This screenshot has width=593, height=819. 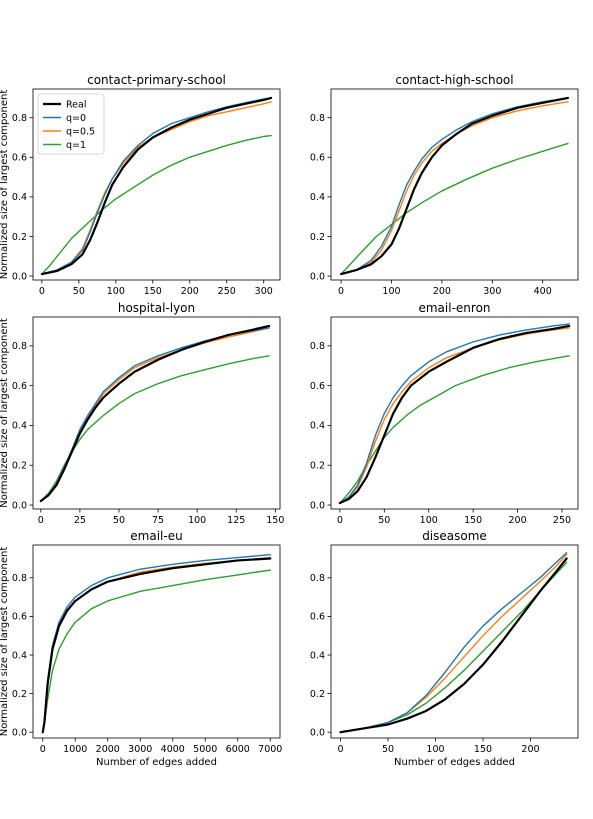 I want to click on x-axis-label: Number of edges added, so click(x=156, y=762).